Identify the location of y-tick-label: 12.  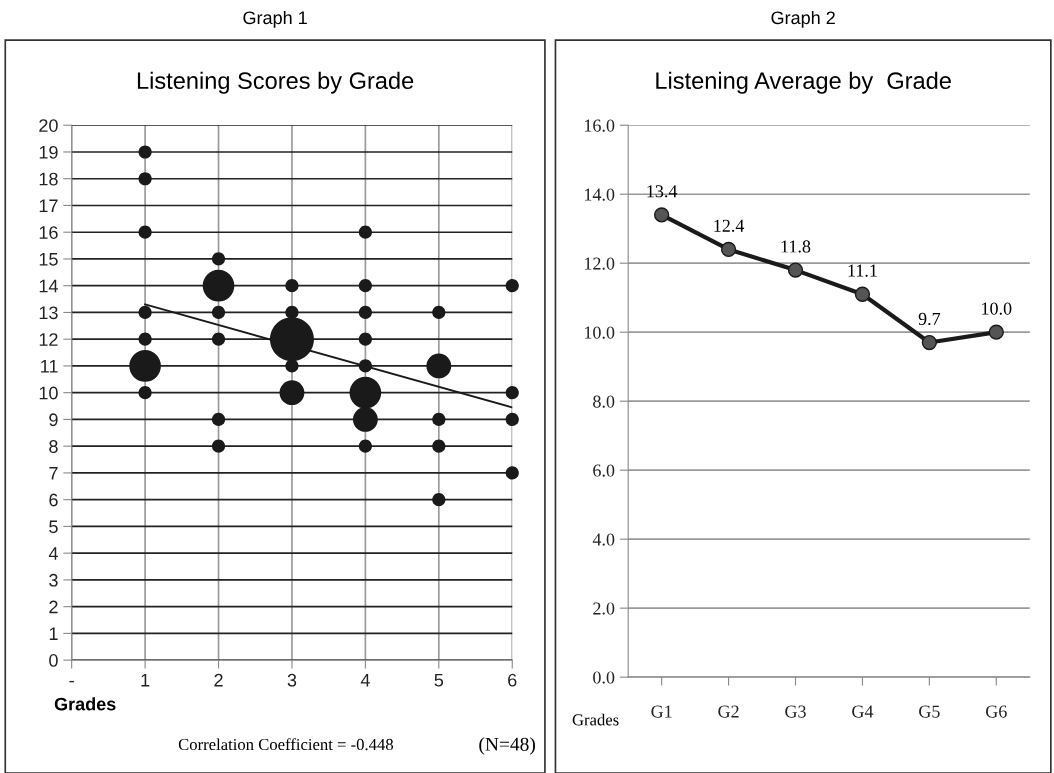
(48, 339).